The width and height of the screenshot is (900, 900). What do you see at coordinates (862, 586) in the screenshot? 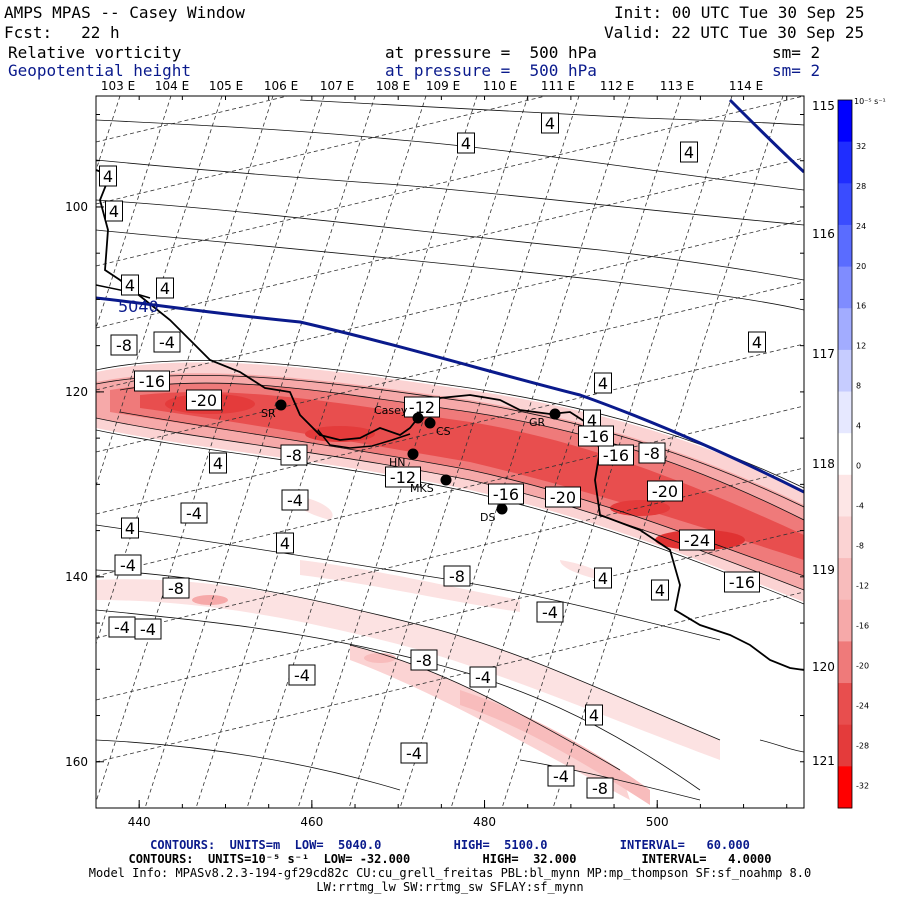
I see `colorbar-level-label: -12` at bounding box center [862, 586].